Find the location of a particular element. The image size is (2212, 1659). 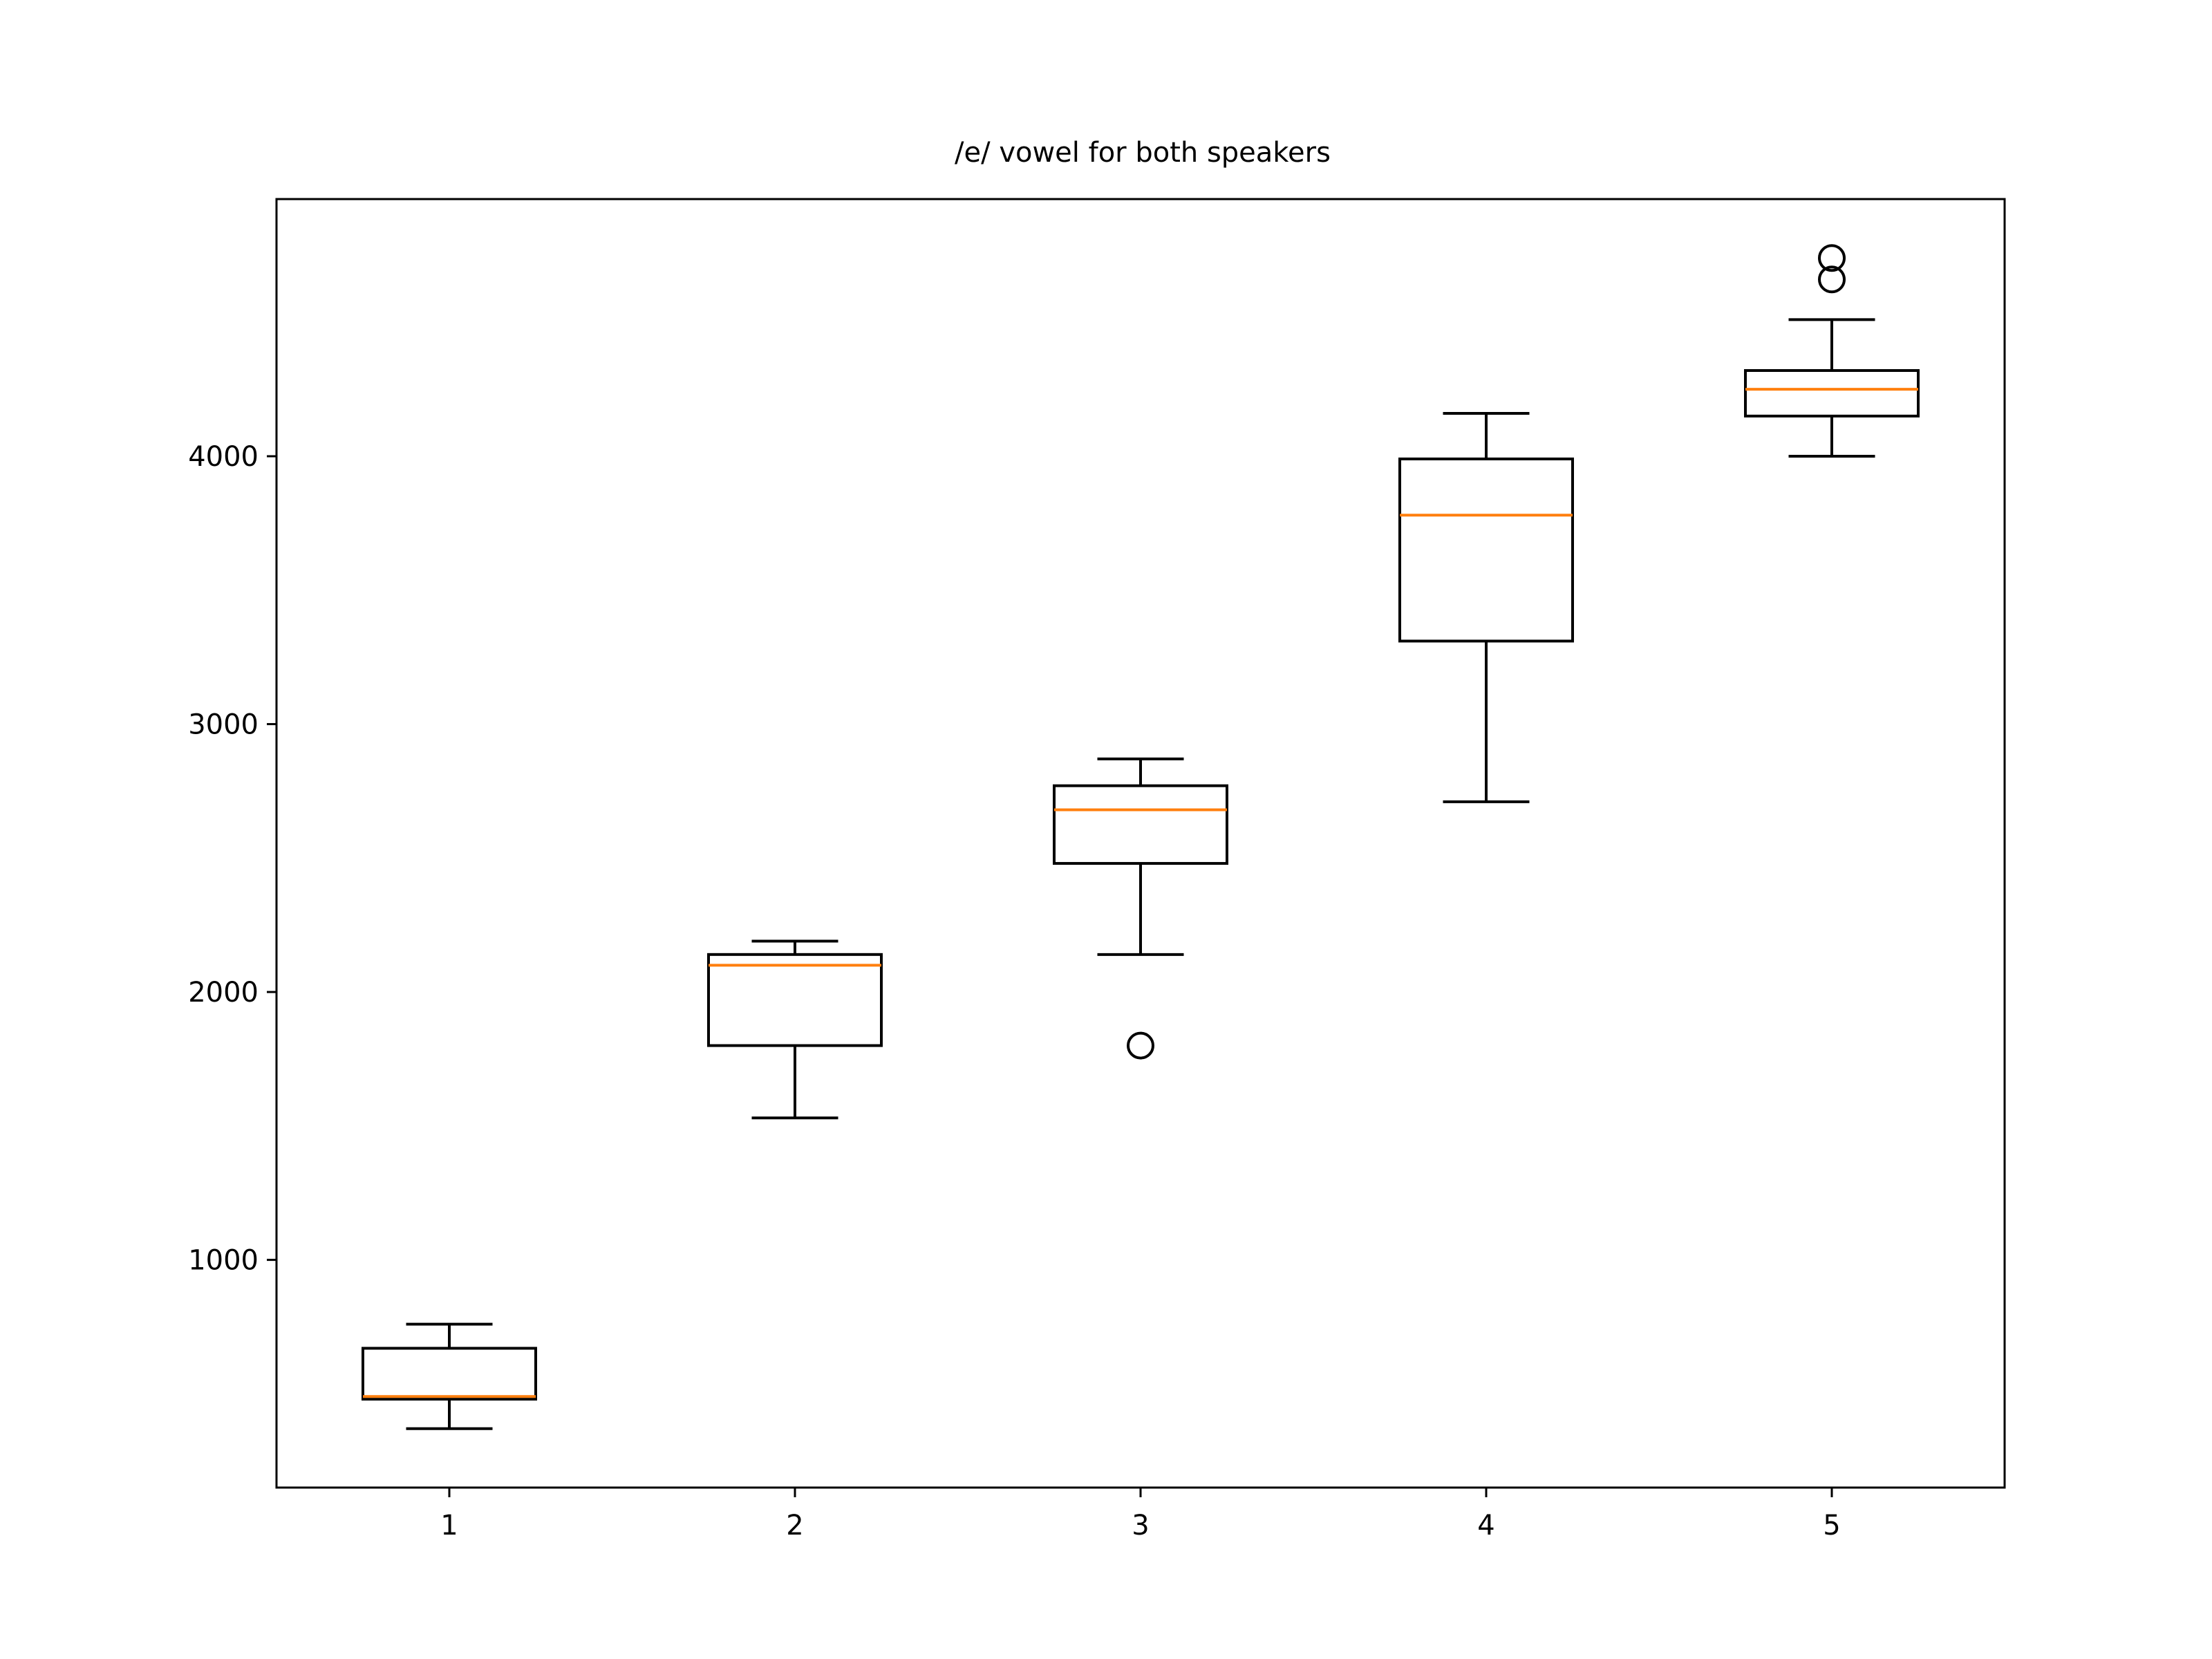

y-tick-label-1000: 1000 is located at coordinates (223, 1261).